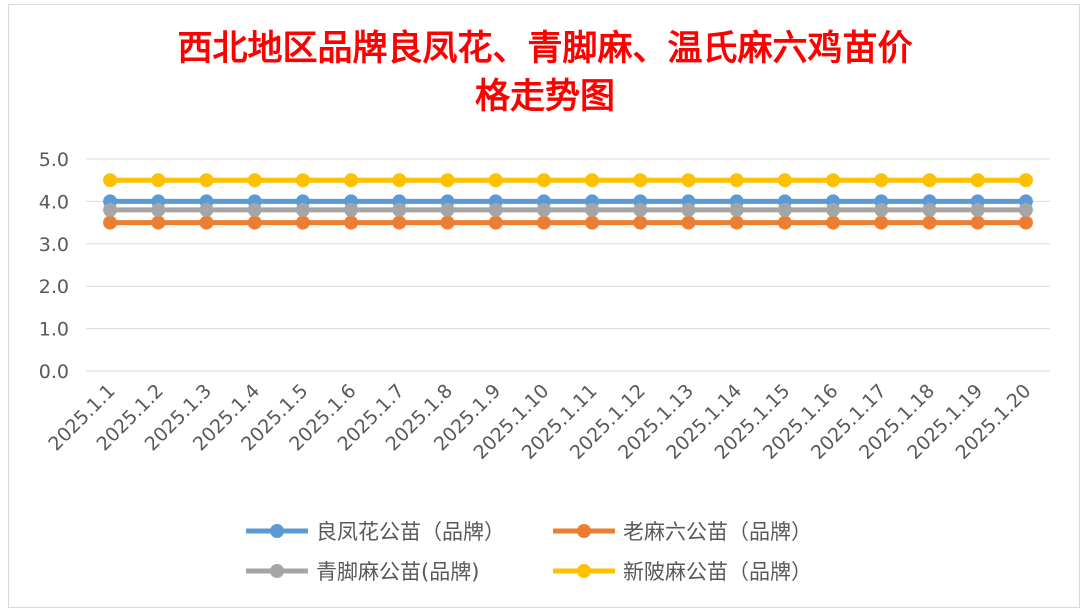  I want to click on y-tick-label: 3.0, so click(54, 245).